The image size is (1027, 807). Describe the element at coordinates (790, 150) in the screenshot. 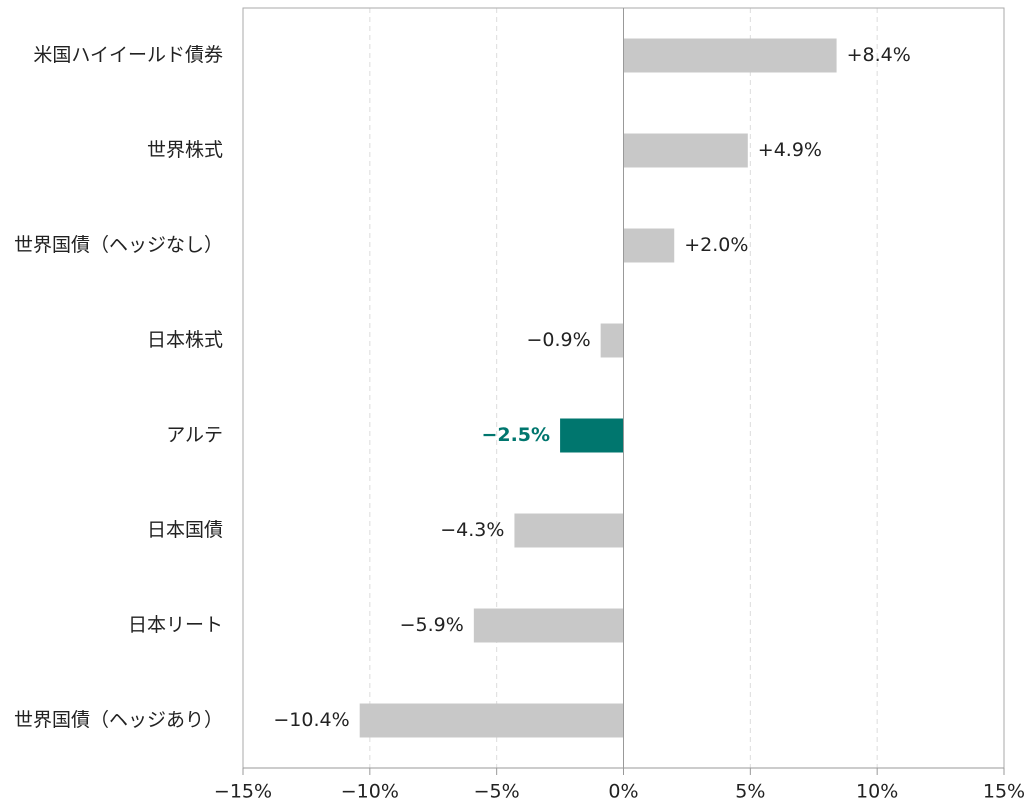

I see `value-label: +4.9%` at that location.